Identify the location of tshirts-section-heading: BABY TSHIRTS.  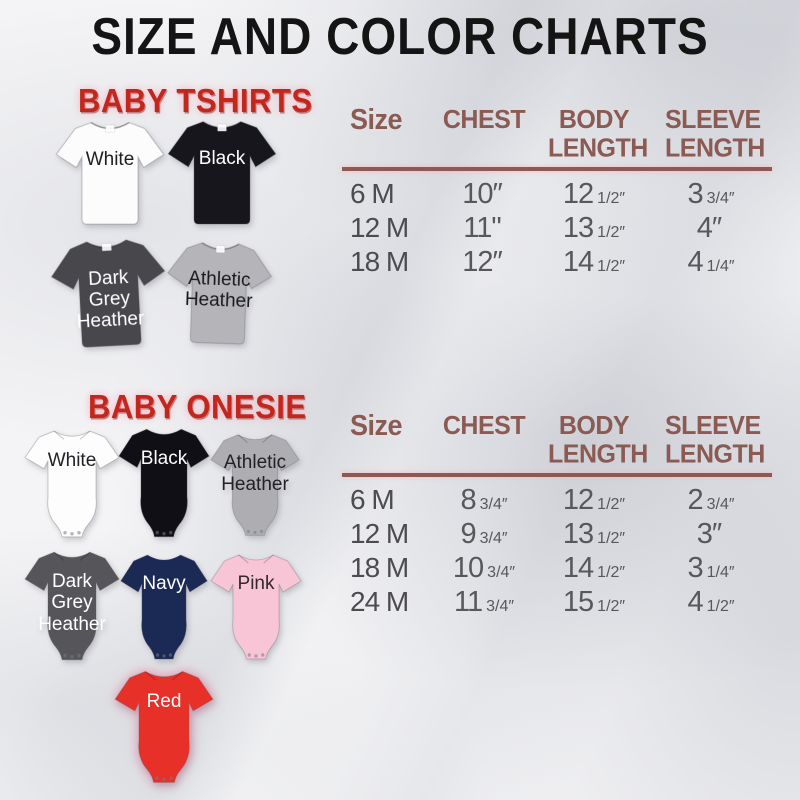
(195, 101).